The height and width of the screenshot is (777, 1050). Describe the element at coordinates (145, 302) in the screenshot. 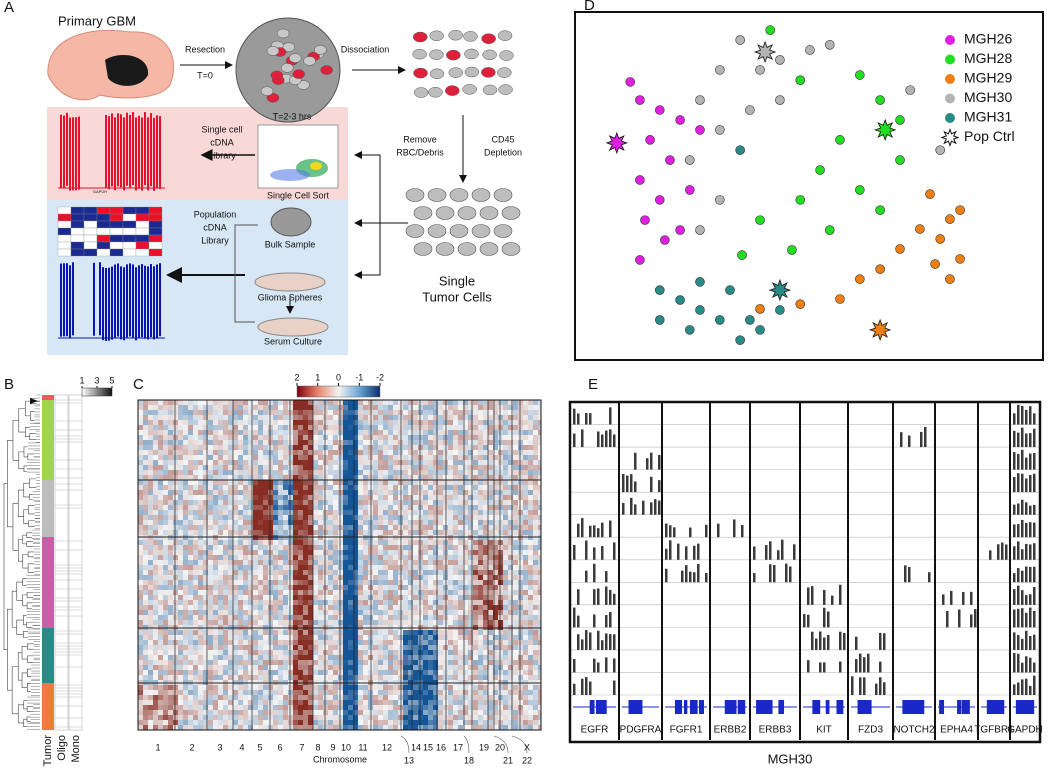

I see `track-bar` at that location.